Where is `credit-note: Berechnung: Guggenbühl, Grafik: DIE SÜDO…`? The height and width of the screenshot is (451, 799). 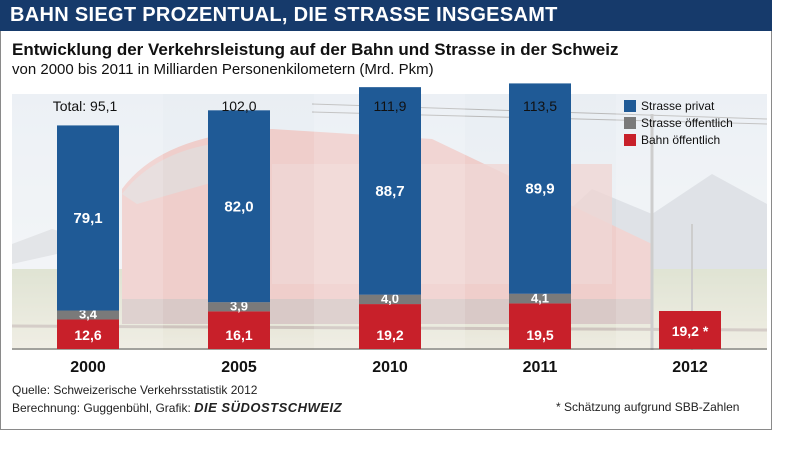 credit-note: Berechnung: Guggenbühl, Grafik: DIE SÜDO… is located at coordinates (177, 407).